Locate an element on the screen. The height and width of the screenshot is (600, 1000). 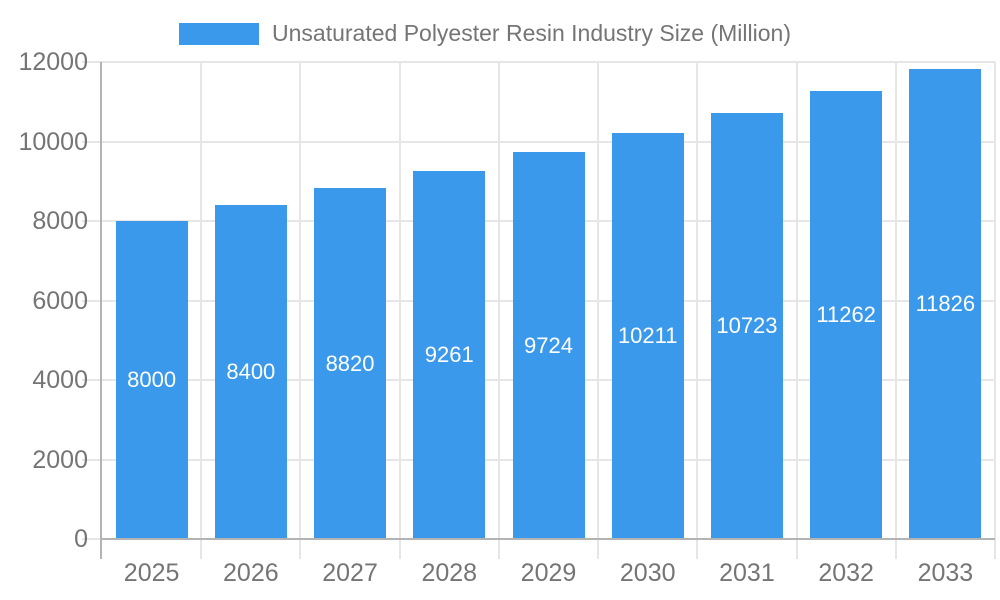
bar-value-label: 8400 is located at coordinates (251, 372).